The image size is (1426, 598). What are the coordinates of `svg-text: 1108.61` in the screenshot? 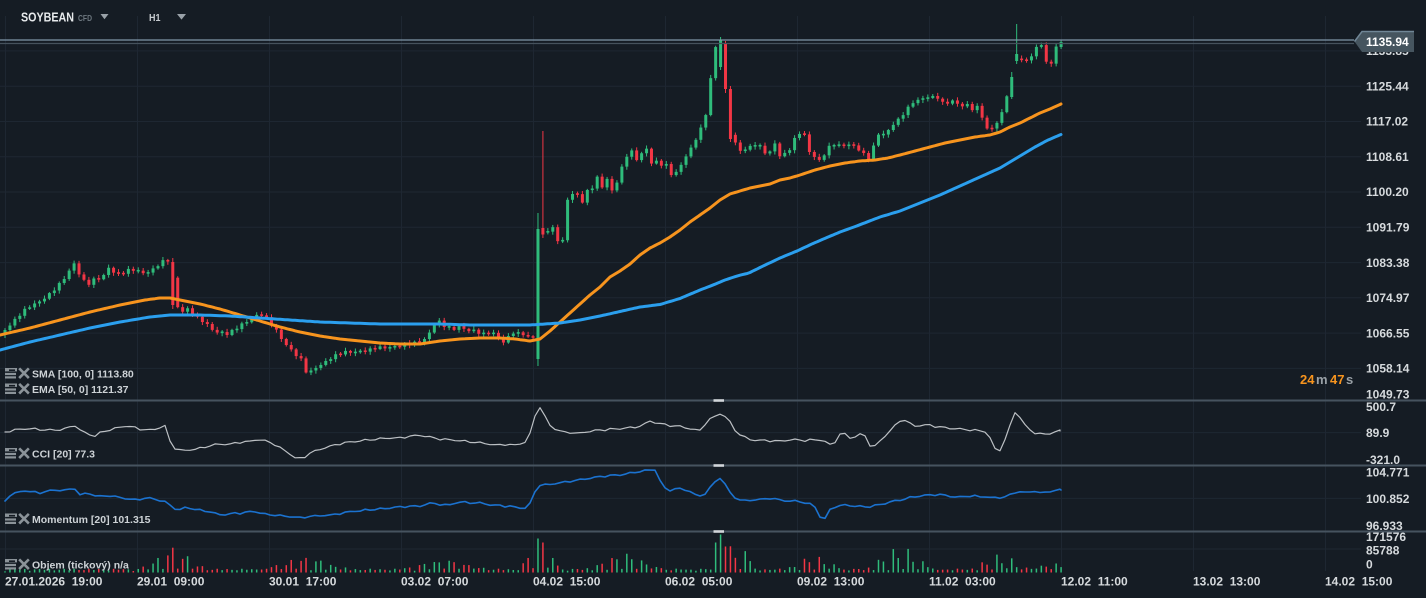 It's located at (1387, 157).